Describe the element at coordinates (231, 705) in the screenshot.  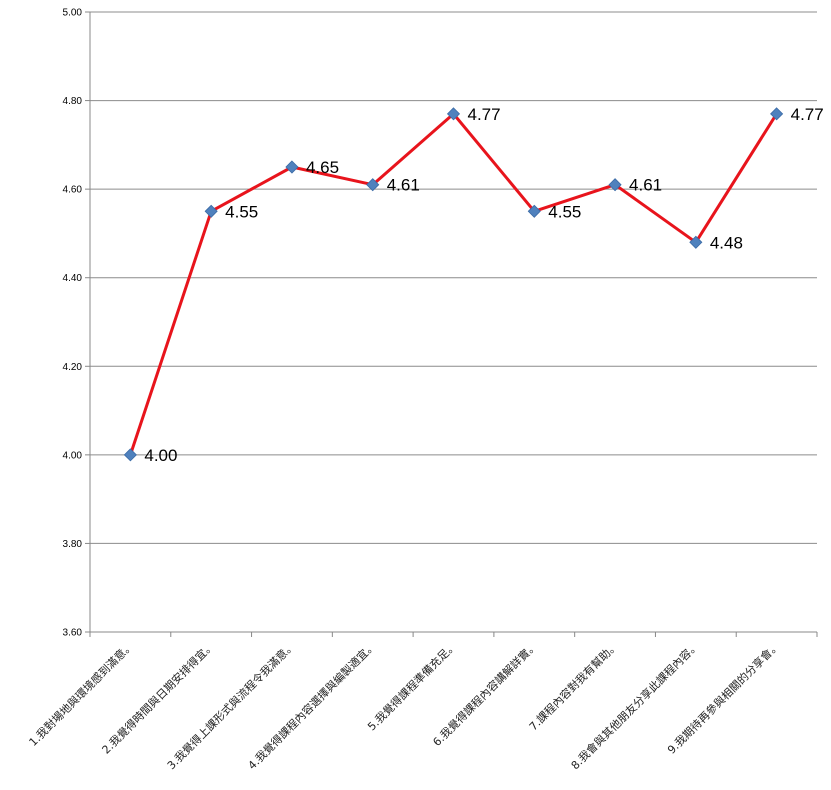
I see `x-category-label: 3.我覺得上課形式與流程令我滿意。` at that location.